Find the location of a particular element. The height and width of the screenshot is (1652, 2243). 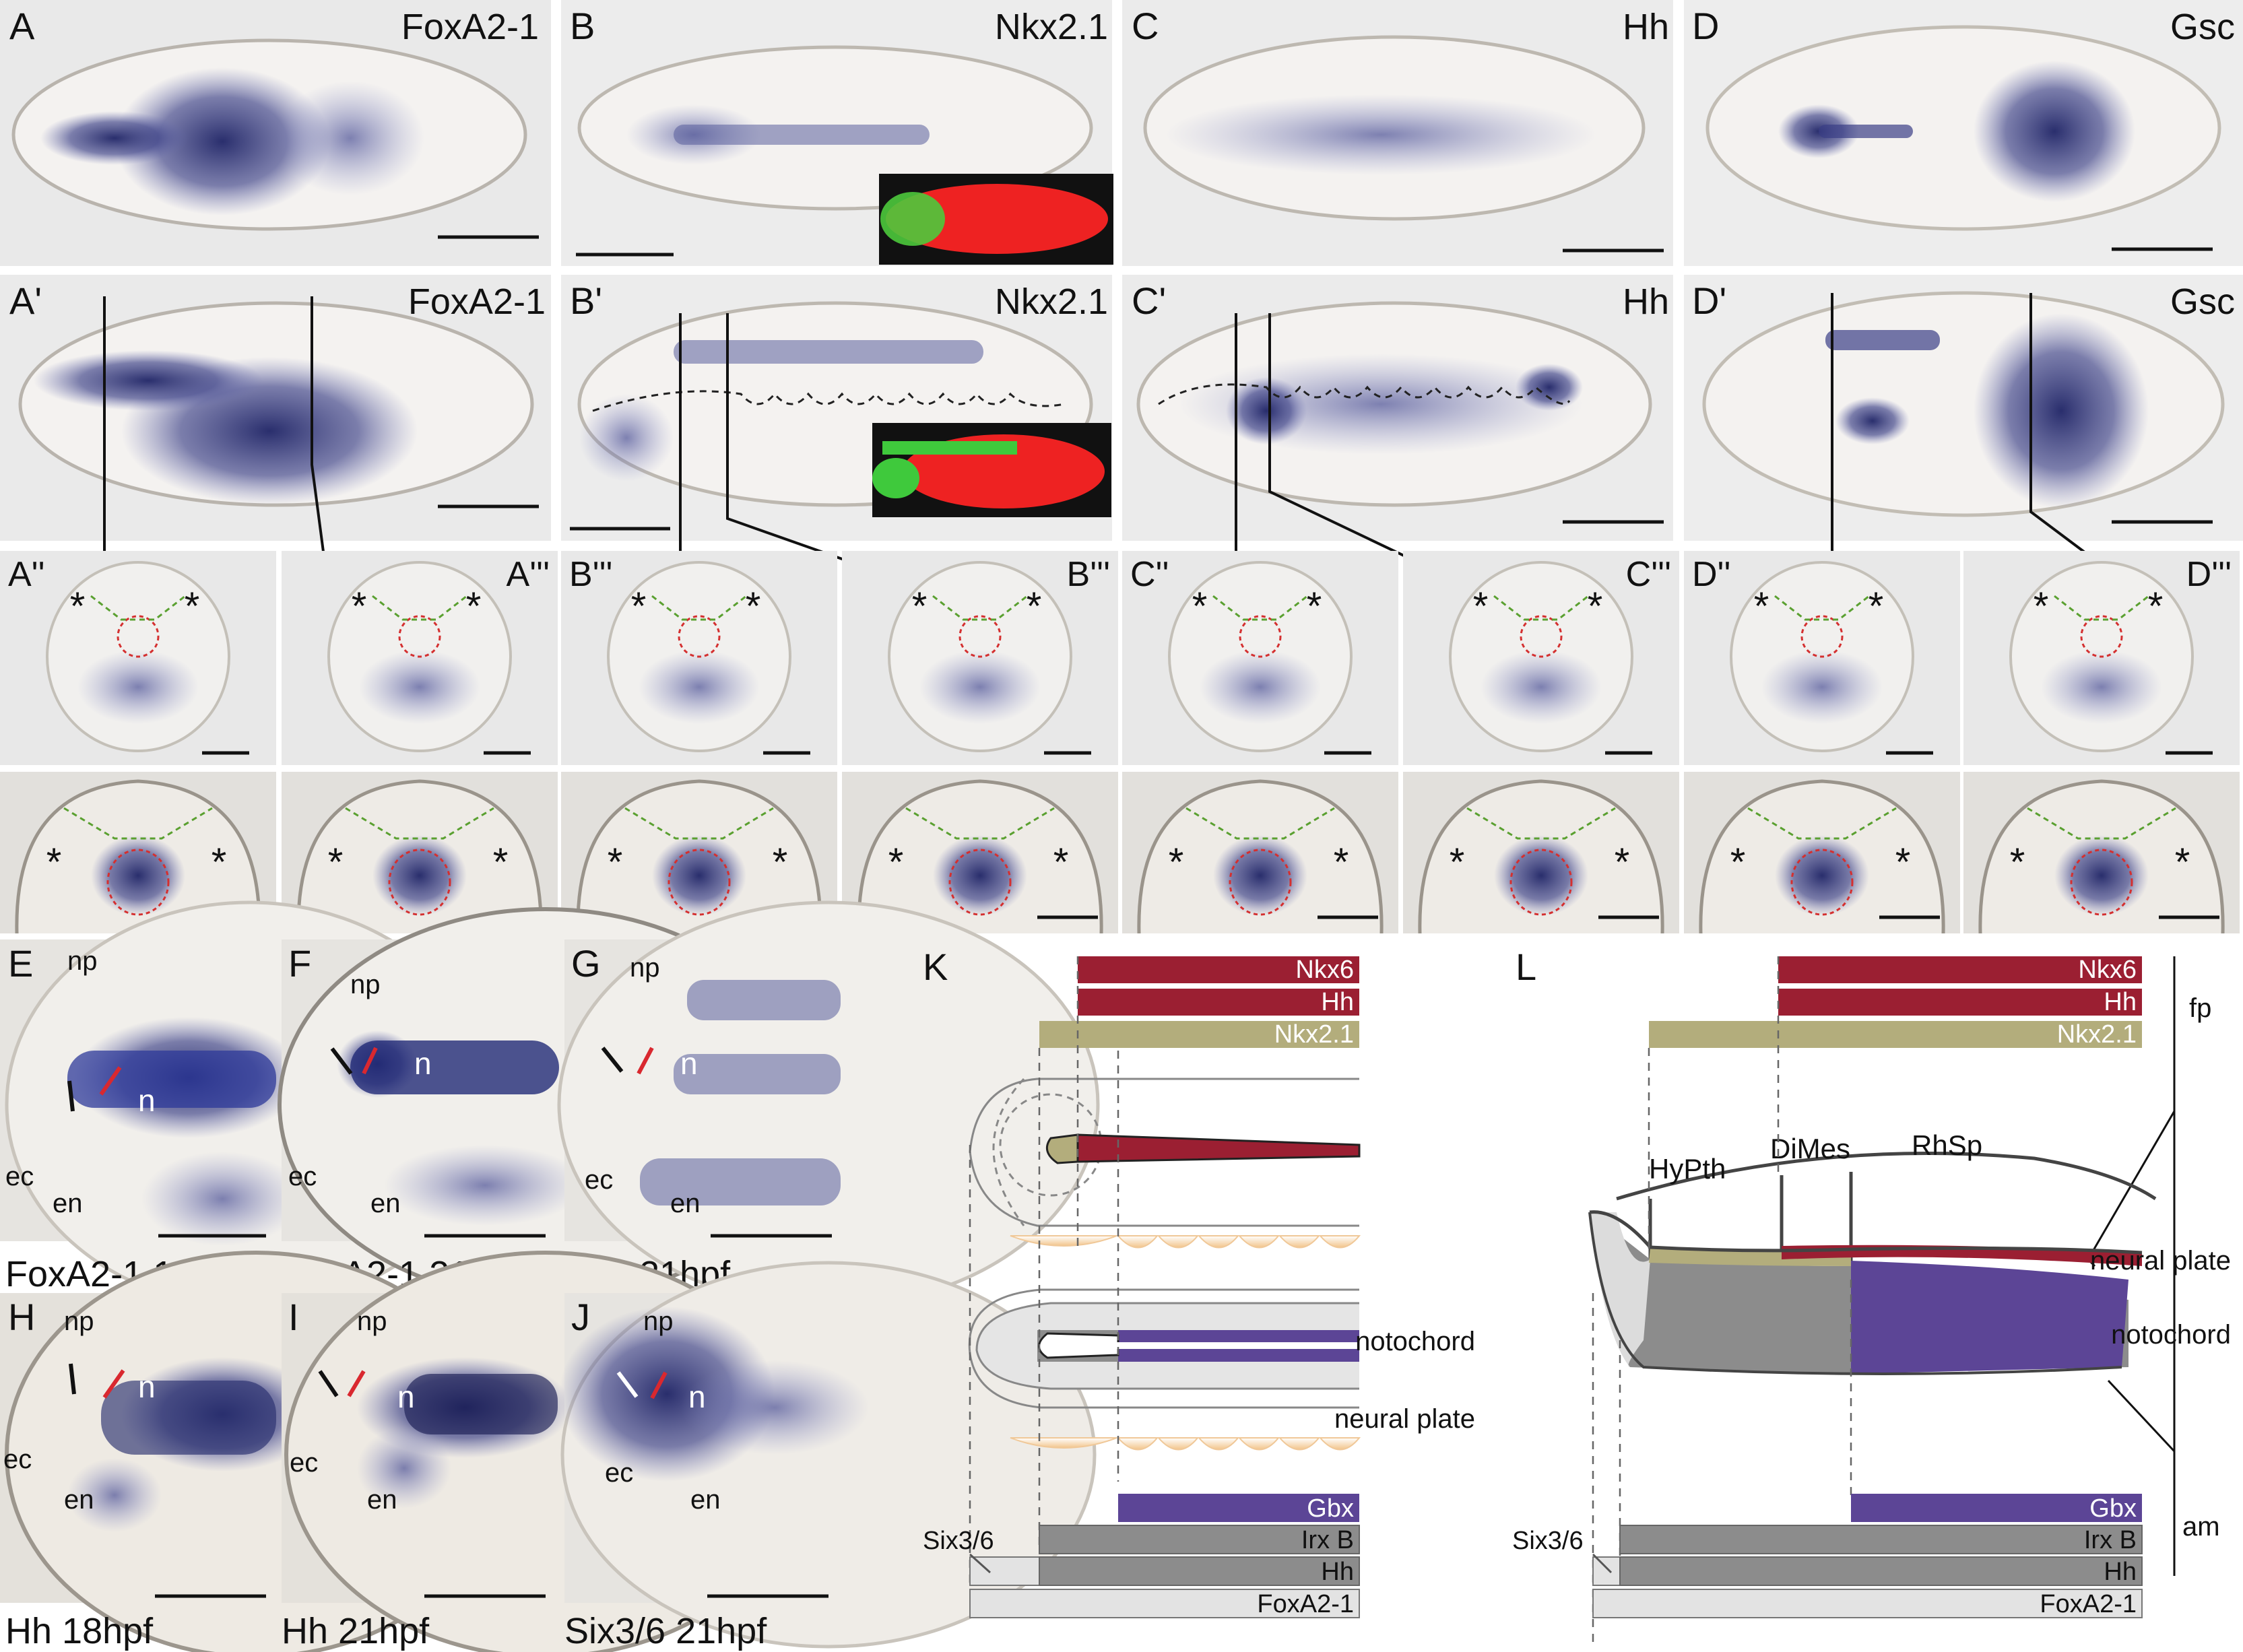

panel-letter: E is located at coordinates (20, 963).